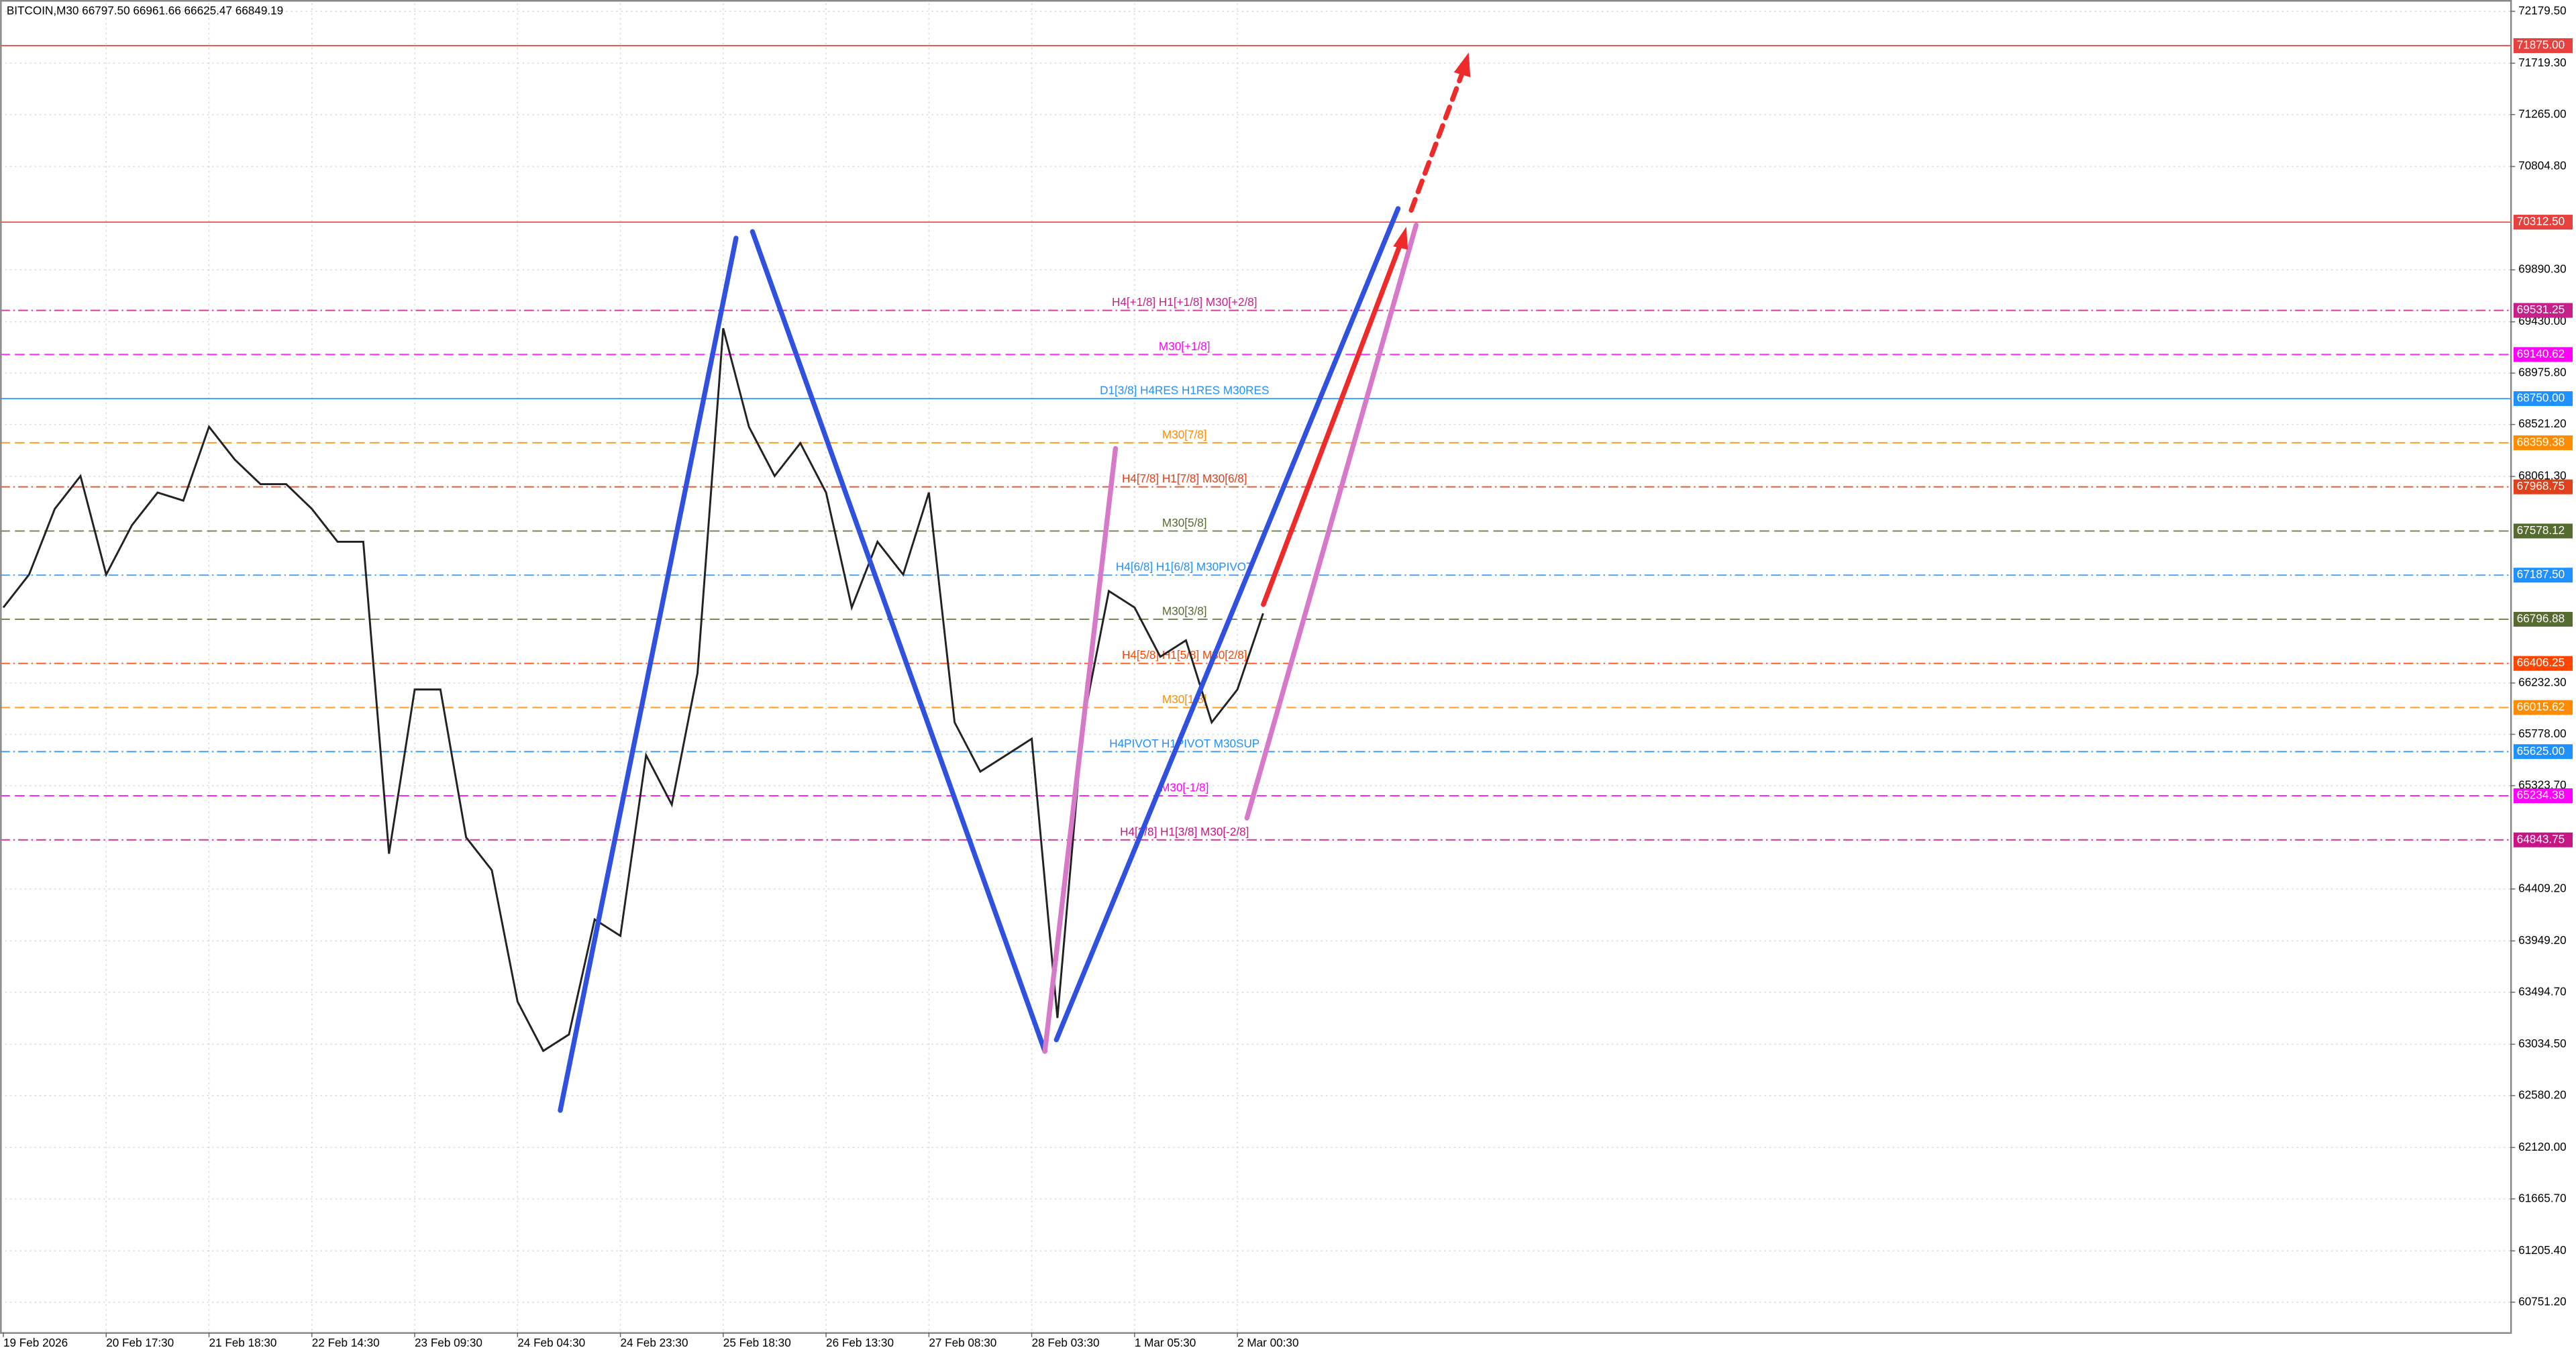  Describe the element at coordinates (346, 1342) in the screenshot. I see `x-tick-label: 22 Feb 14:30` at that location.